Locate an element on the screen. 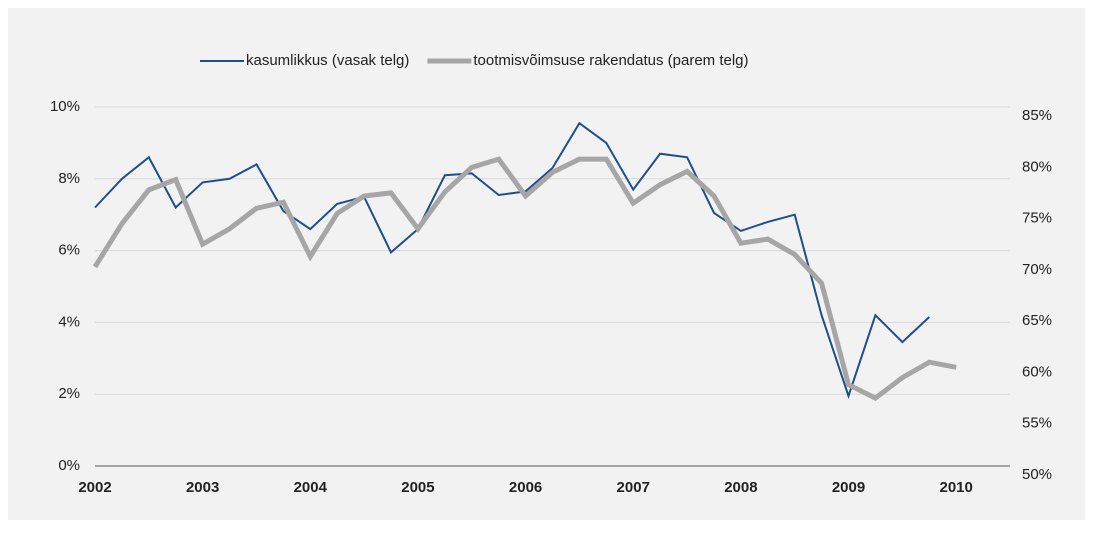 Image resolution: width=1093 pixels, height=534 pixels. y2-tick-label: 85% is located at coordinates (1037, 115).